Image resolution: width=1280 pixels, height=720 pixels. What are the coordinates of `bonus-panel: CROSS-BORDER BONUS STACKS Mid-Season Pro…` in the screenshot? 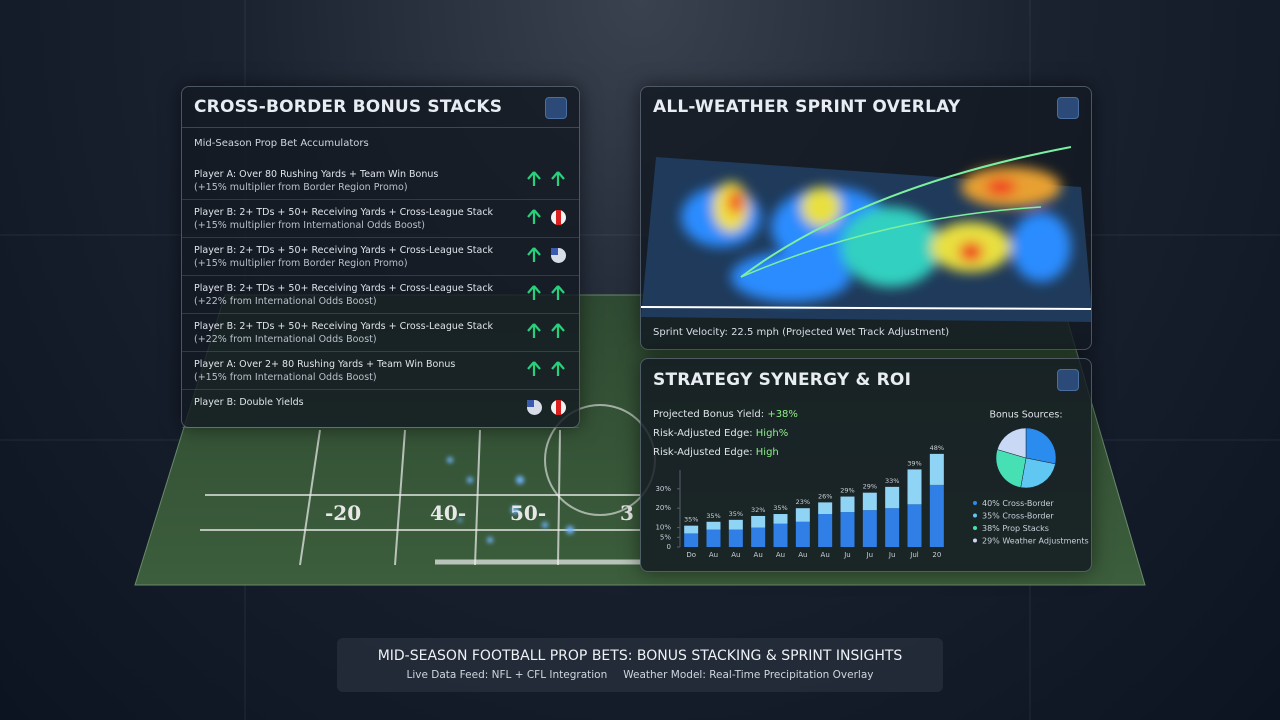 It's located at (380, 257).